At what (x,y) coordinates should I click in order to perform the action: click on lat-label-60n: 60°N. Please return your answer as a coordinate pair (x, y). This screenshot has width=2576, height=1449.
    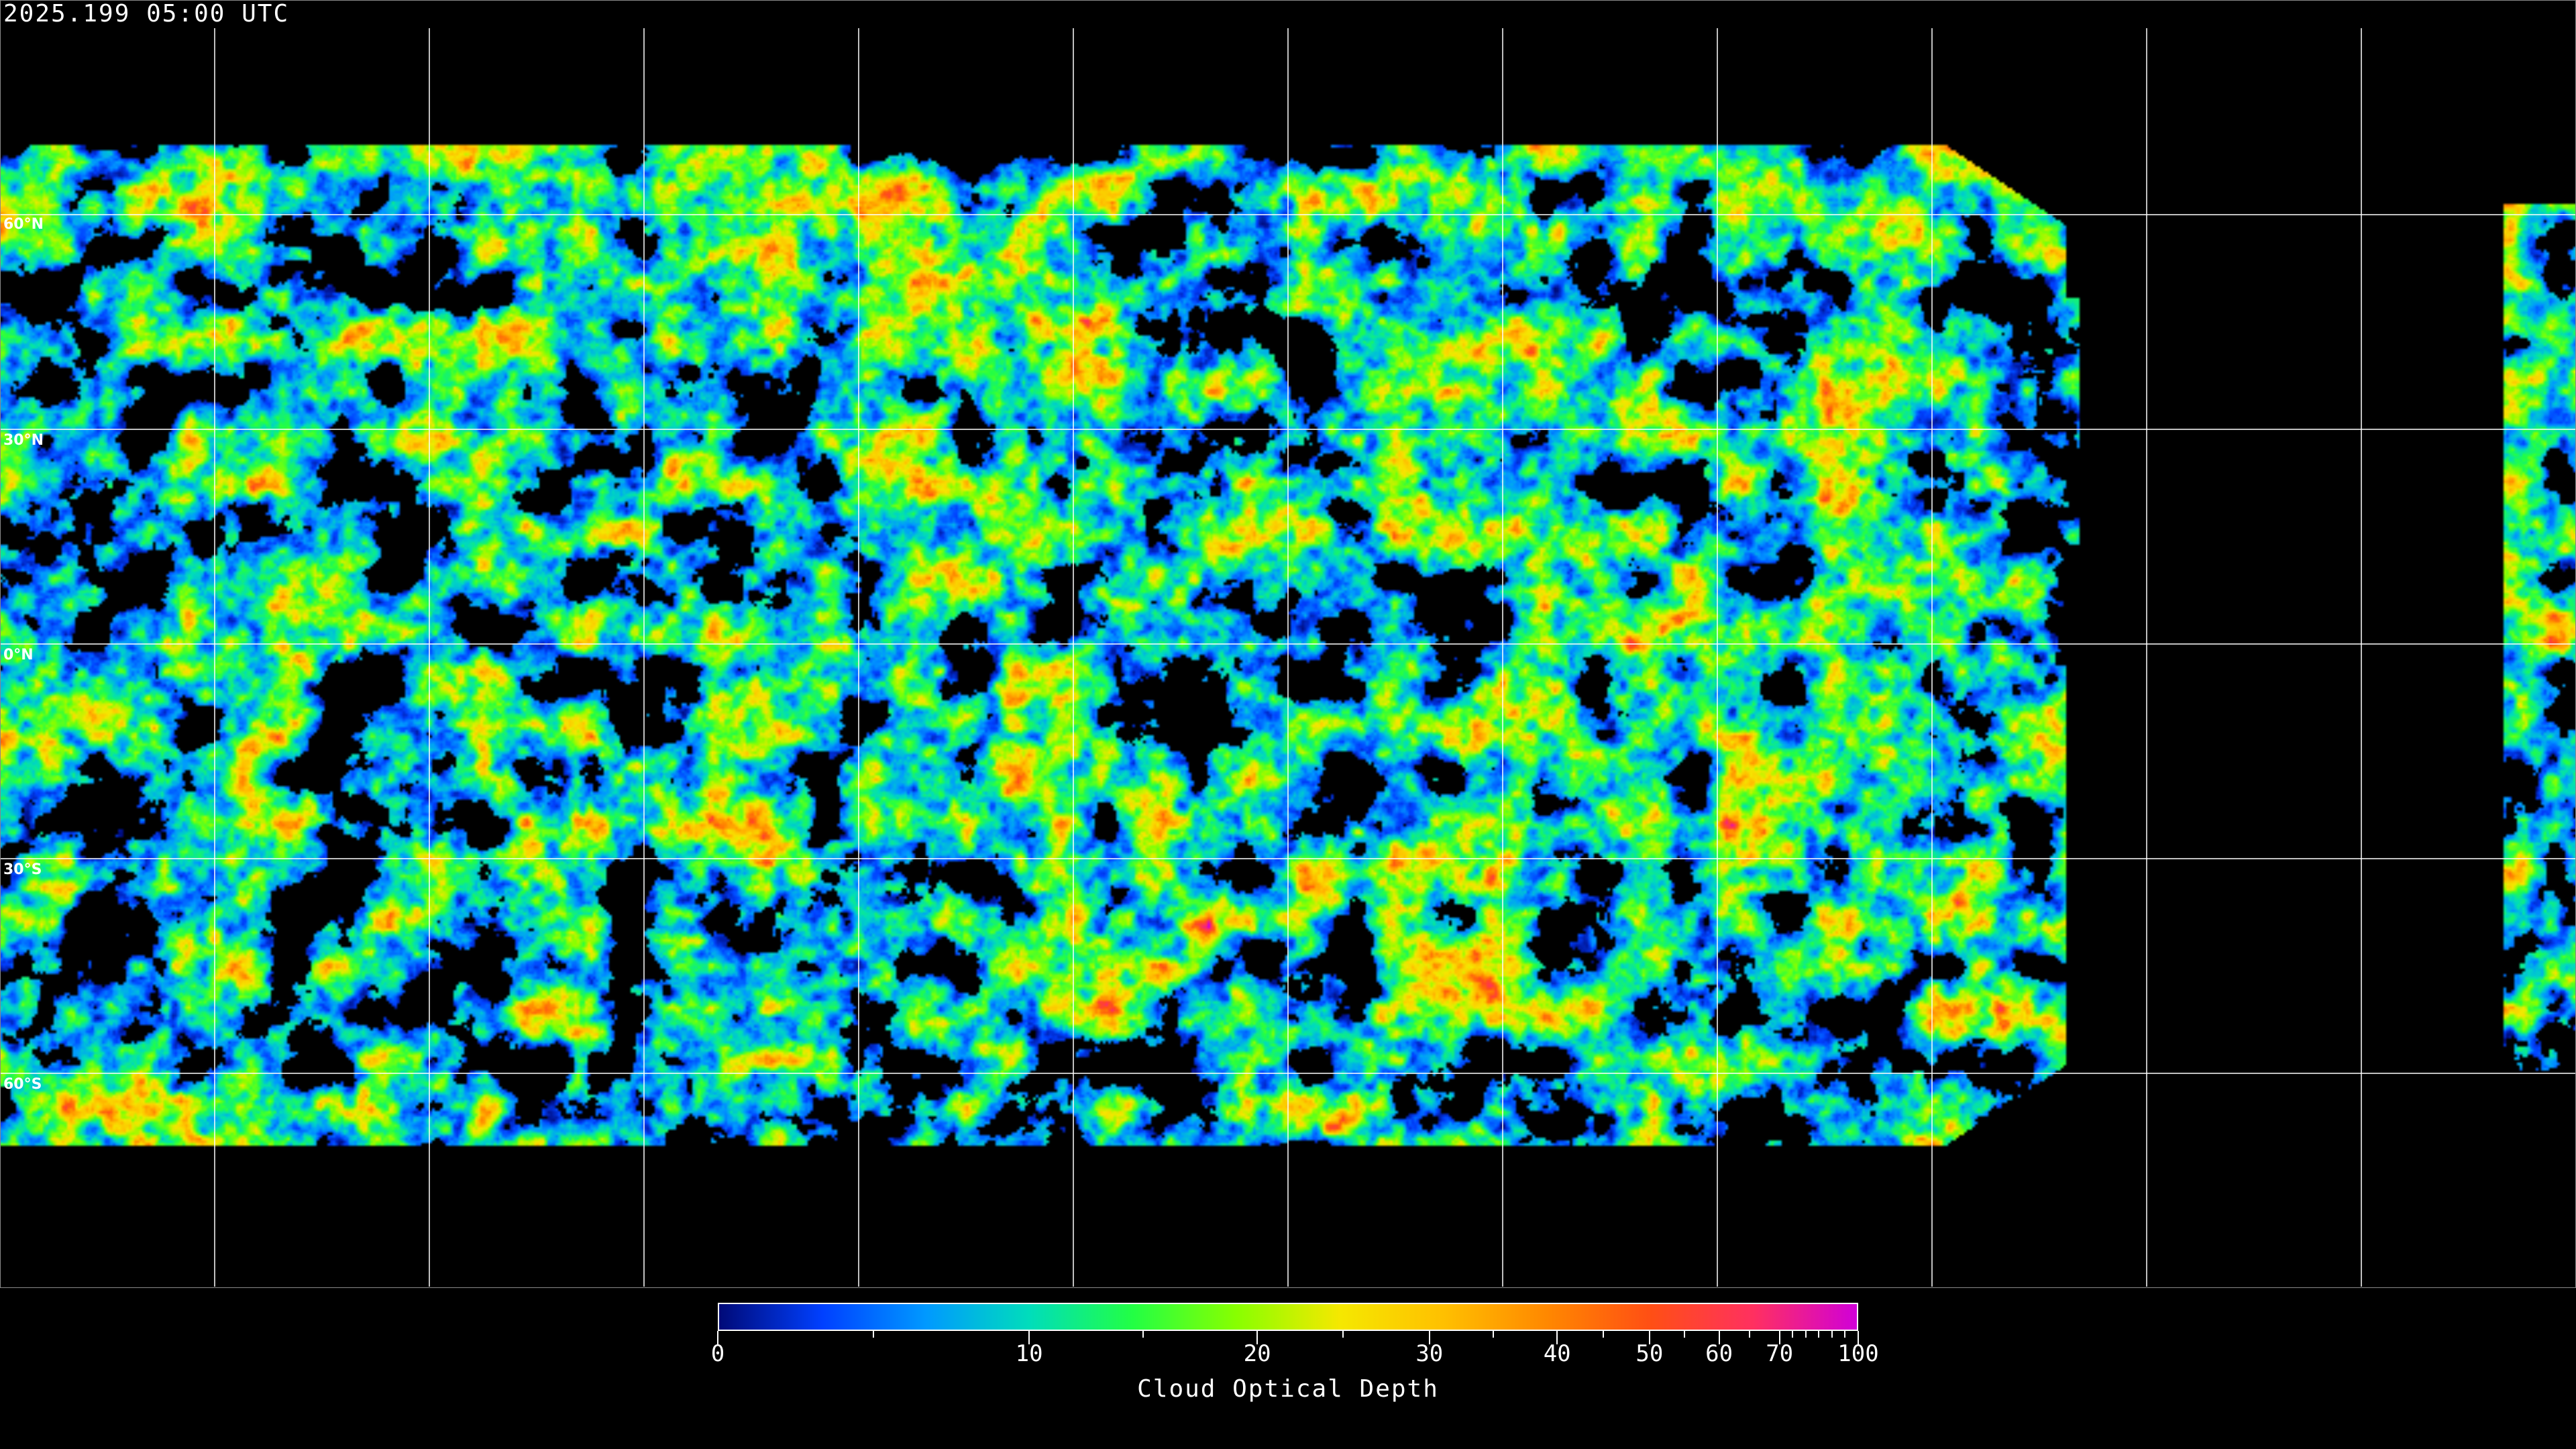
    Looking at the image, I should click on (23, 224).